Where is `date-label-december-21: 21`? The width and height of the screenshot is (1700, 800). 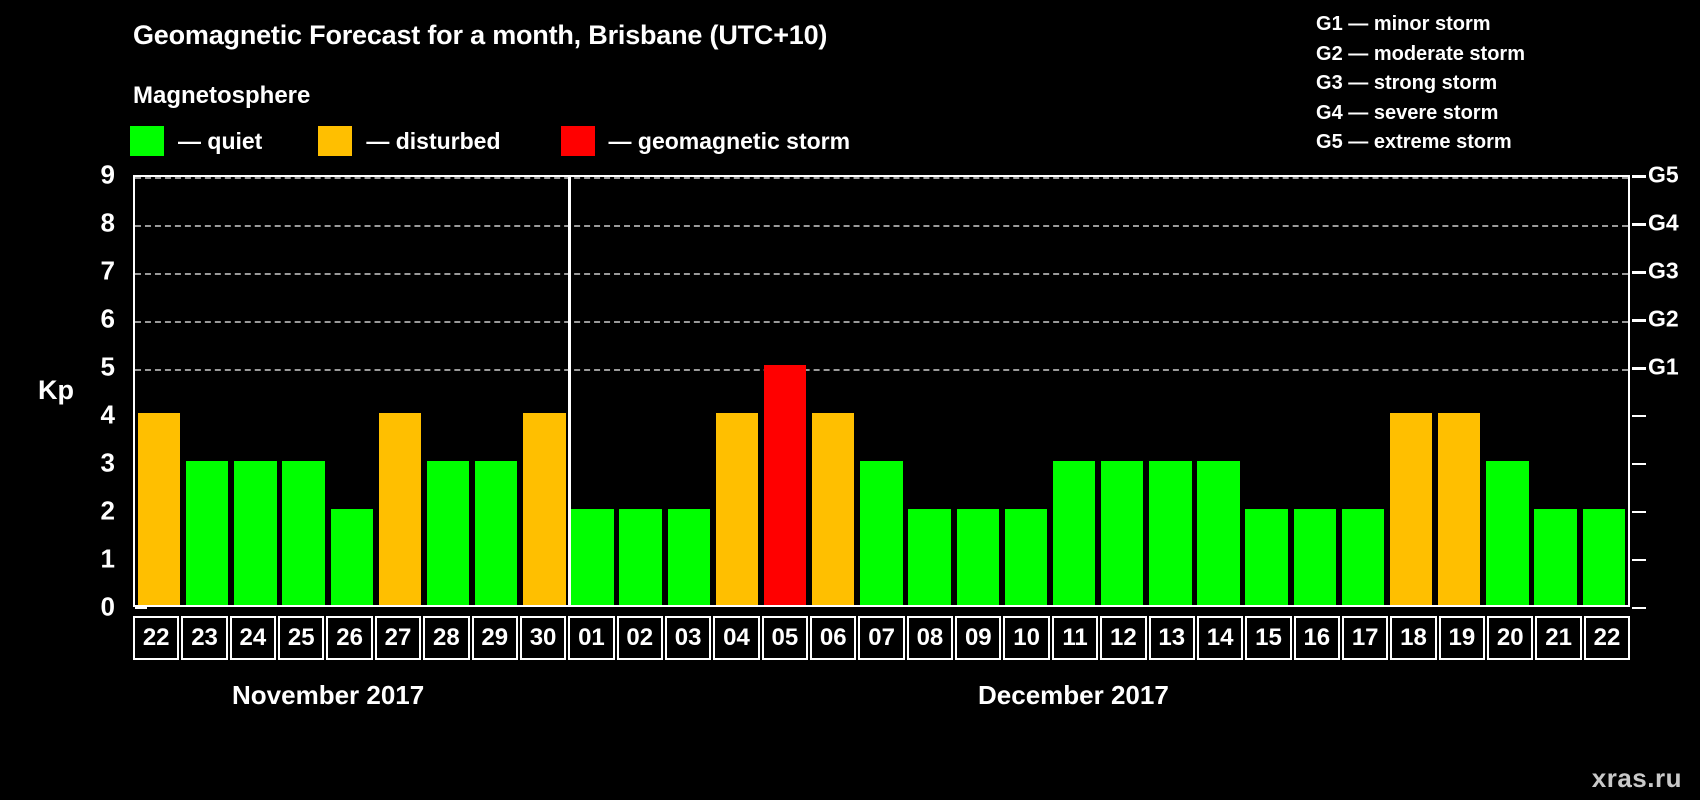 date-label-december-21: 21 is located at coordinates (1558, 638).